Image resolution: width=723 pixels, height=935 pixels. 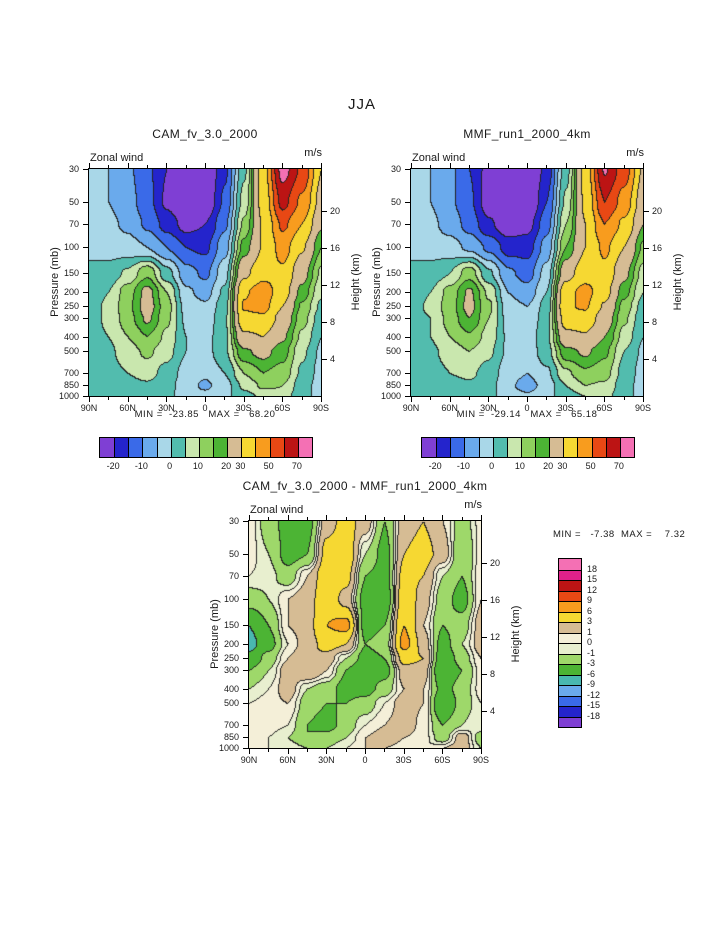 What do you see at coordinates (205, 134) in the screenshot?
I see `panel-cam-title: CAM_fv_3.0_2000` at bounding box center [205, 134].